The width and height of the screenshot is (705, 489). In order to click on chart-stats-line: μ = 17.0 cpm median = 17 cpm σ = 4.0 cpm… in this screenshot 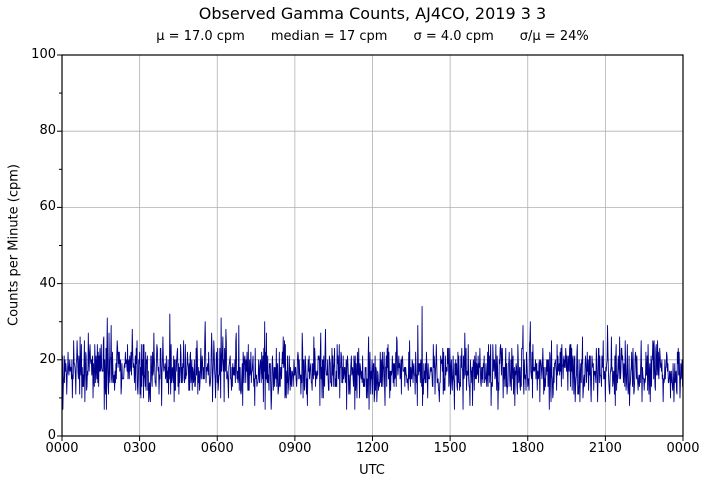, I will do `click(372, 37)`.